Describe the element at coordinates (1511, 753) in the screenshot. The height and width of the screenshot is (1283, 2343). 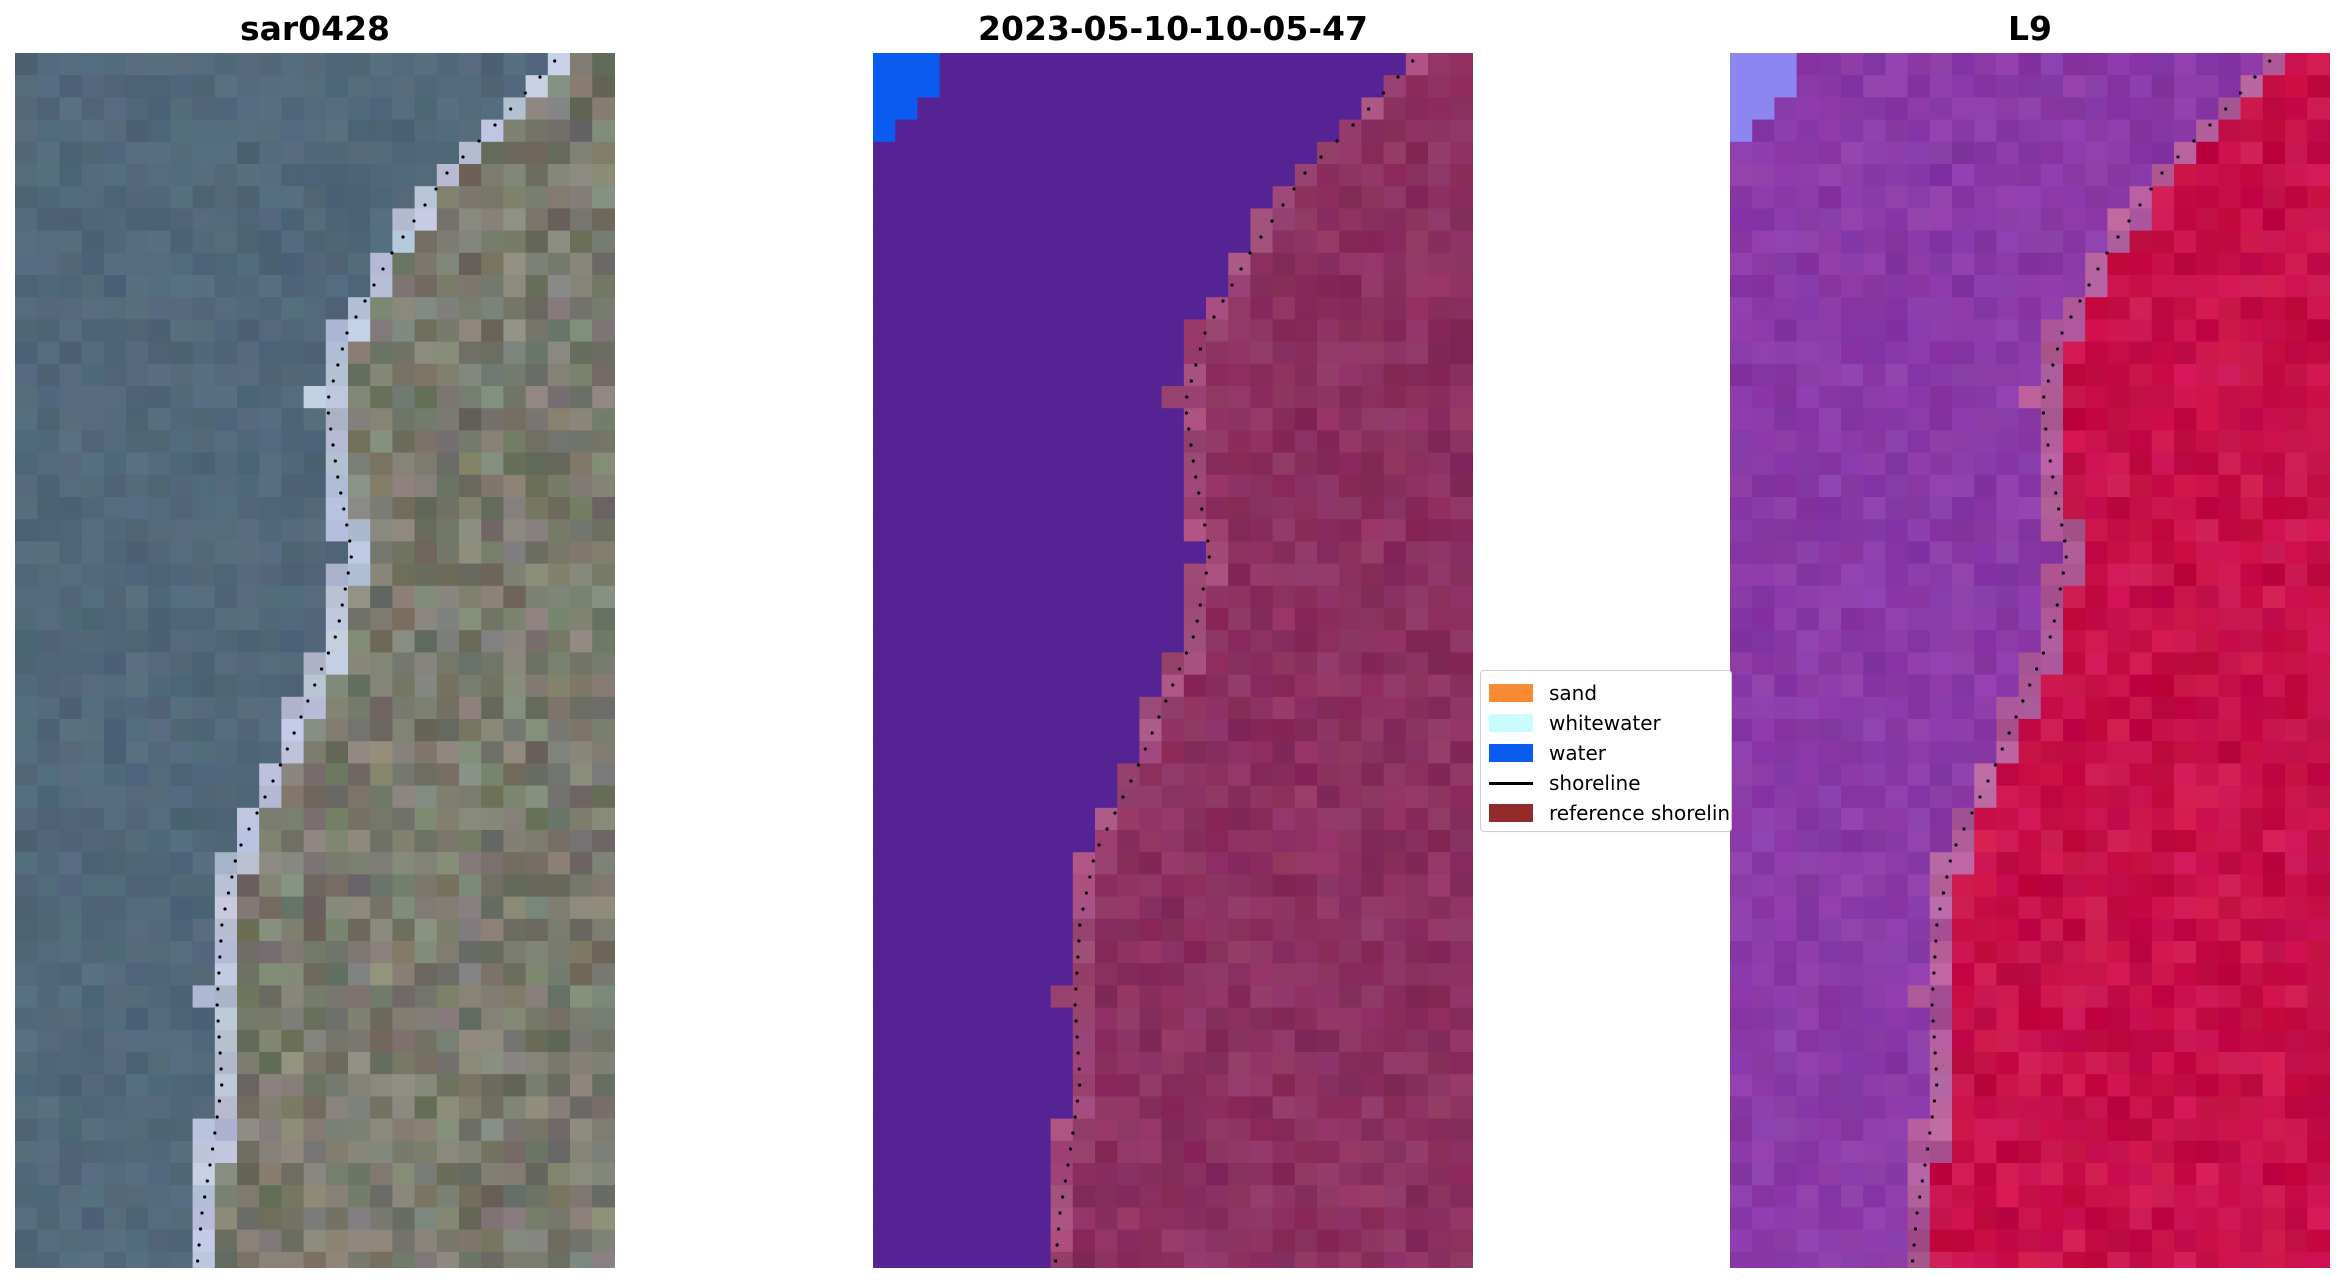
I see `legend-swatch-water` at that location.